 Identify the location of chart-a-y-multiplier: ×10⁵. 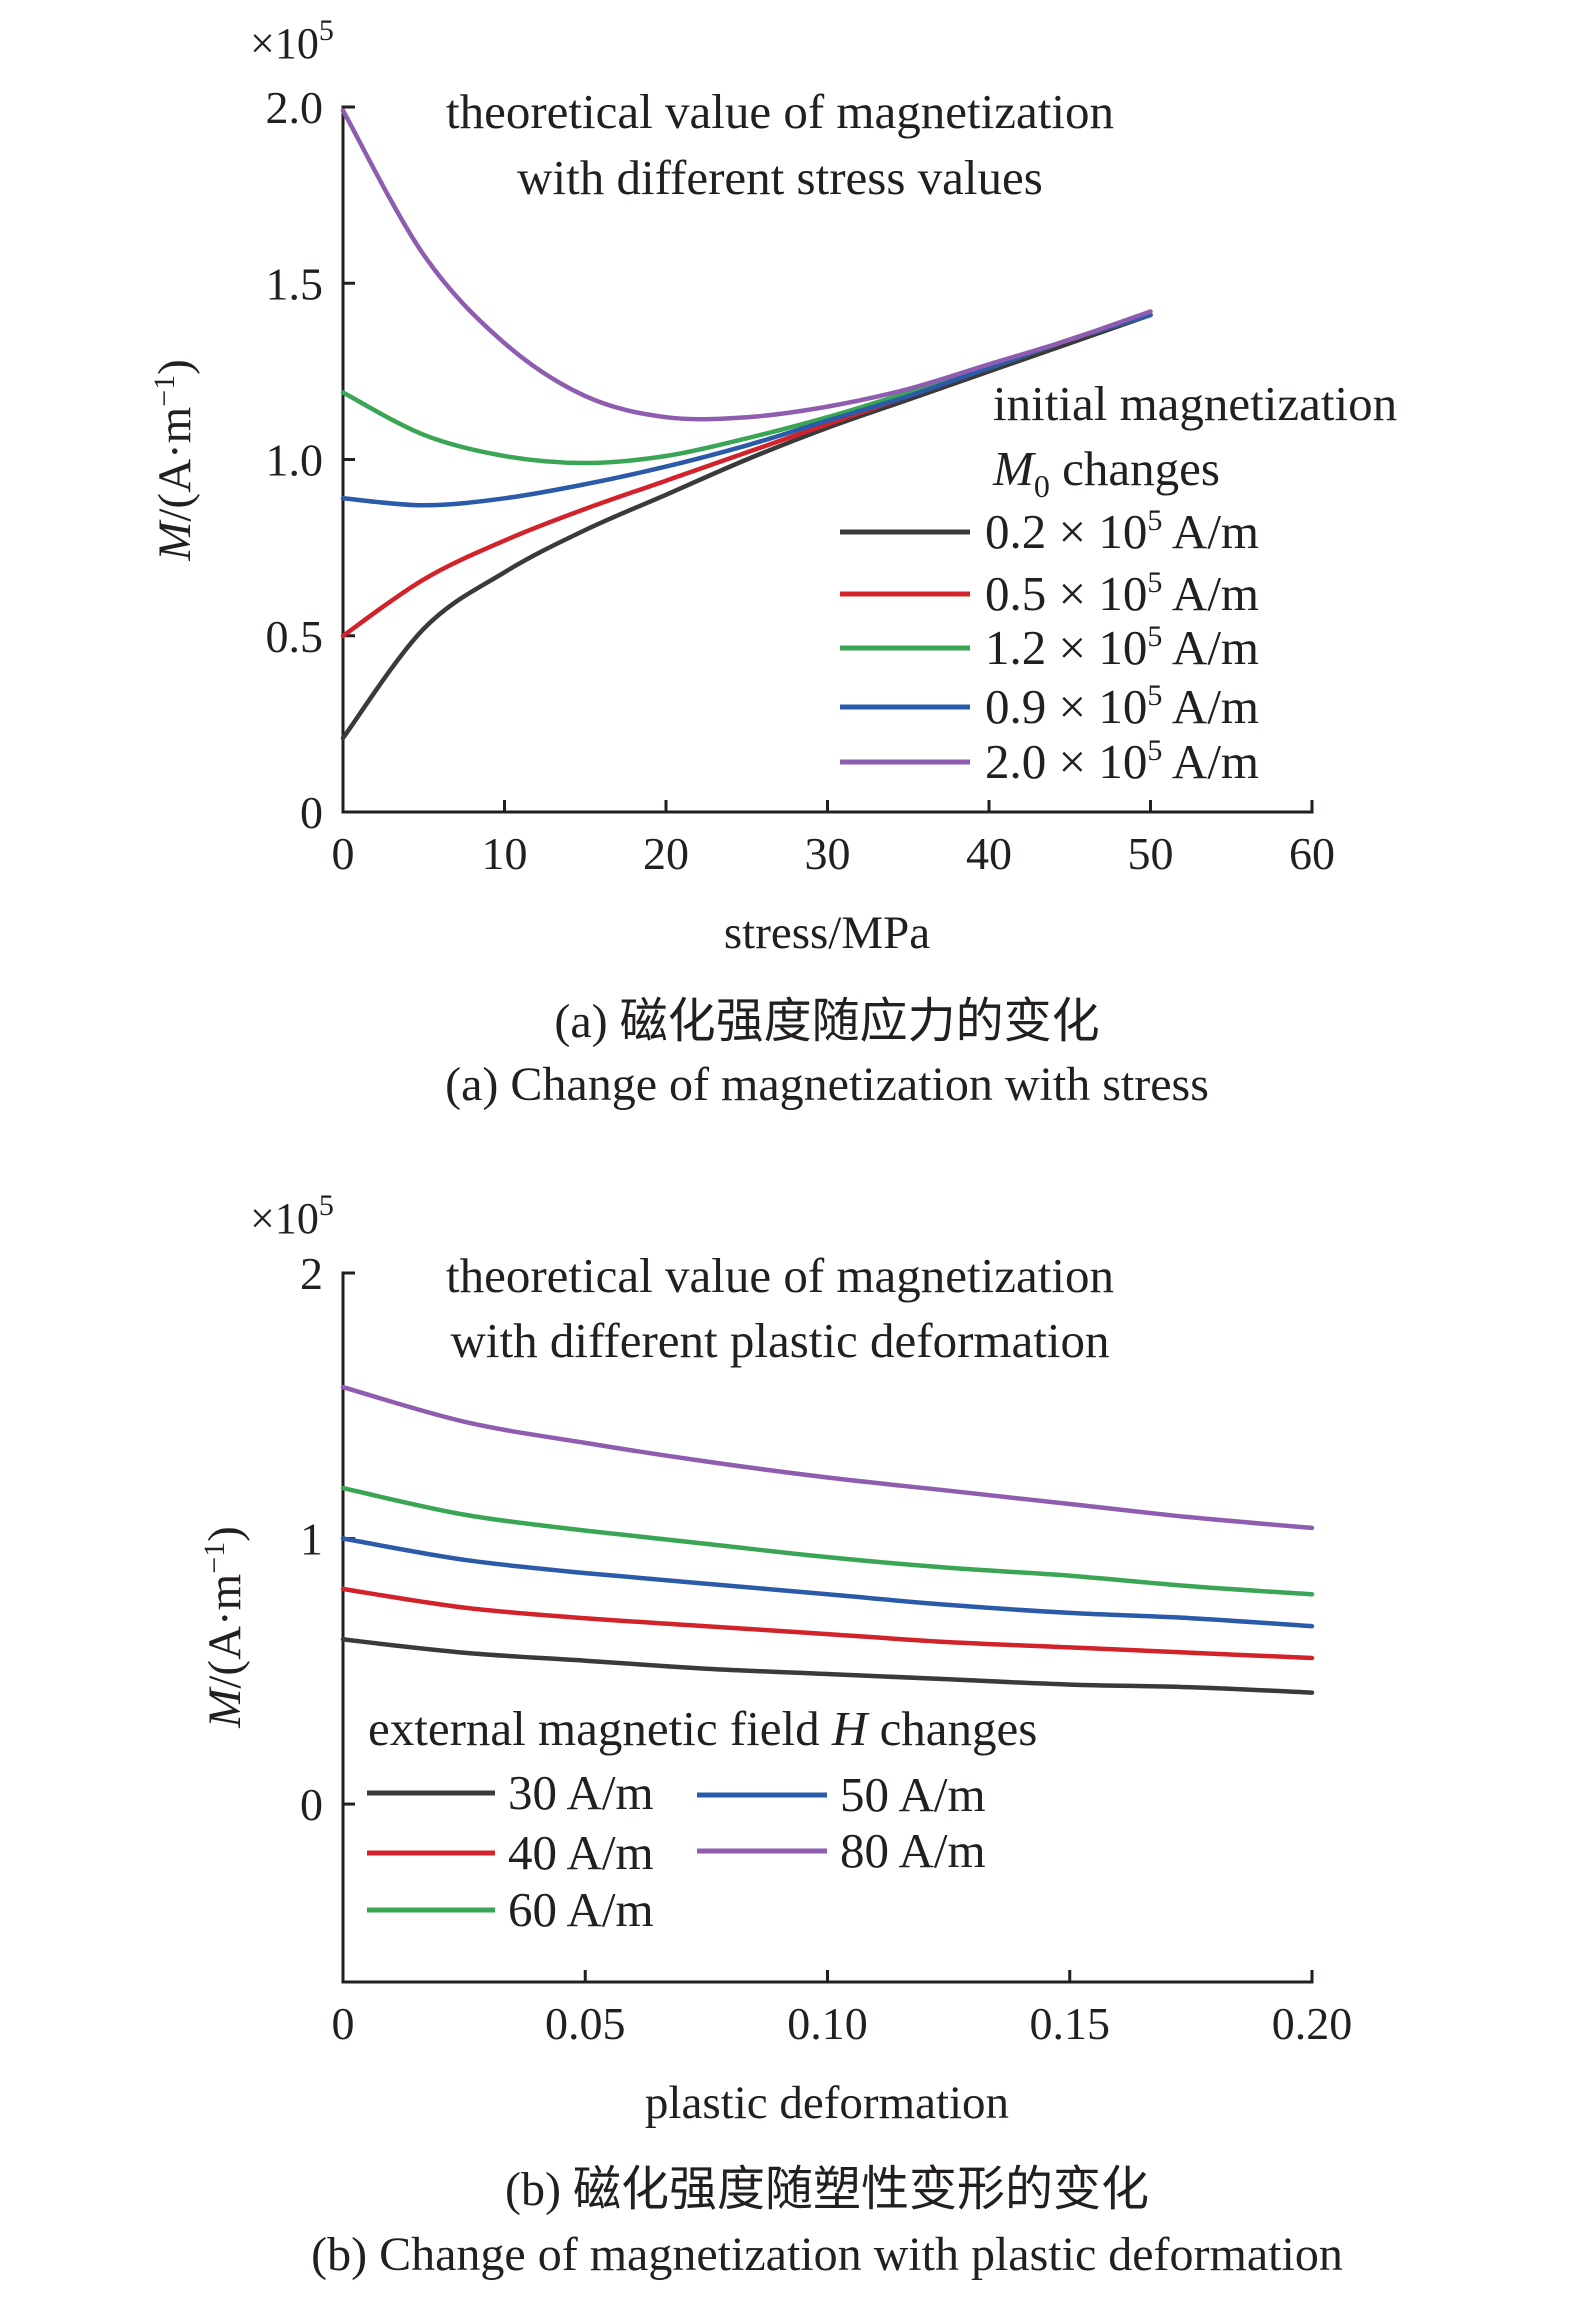
(292, 41).